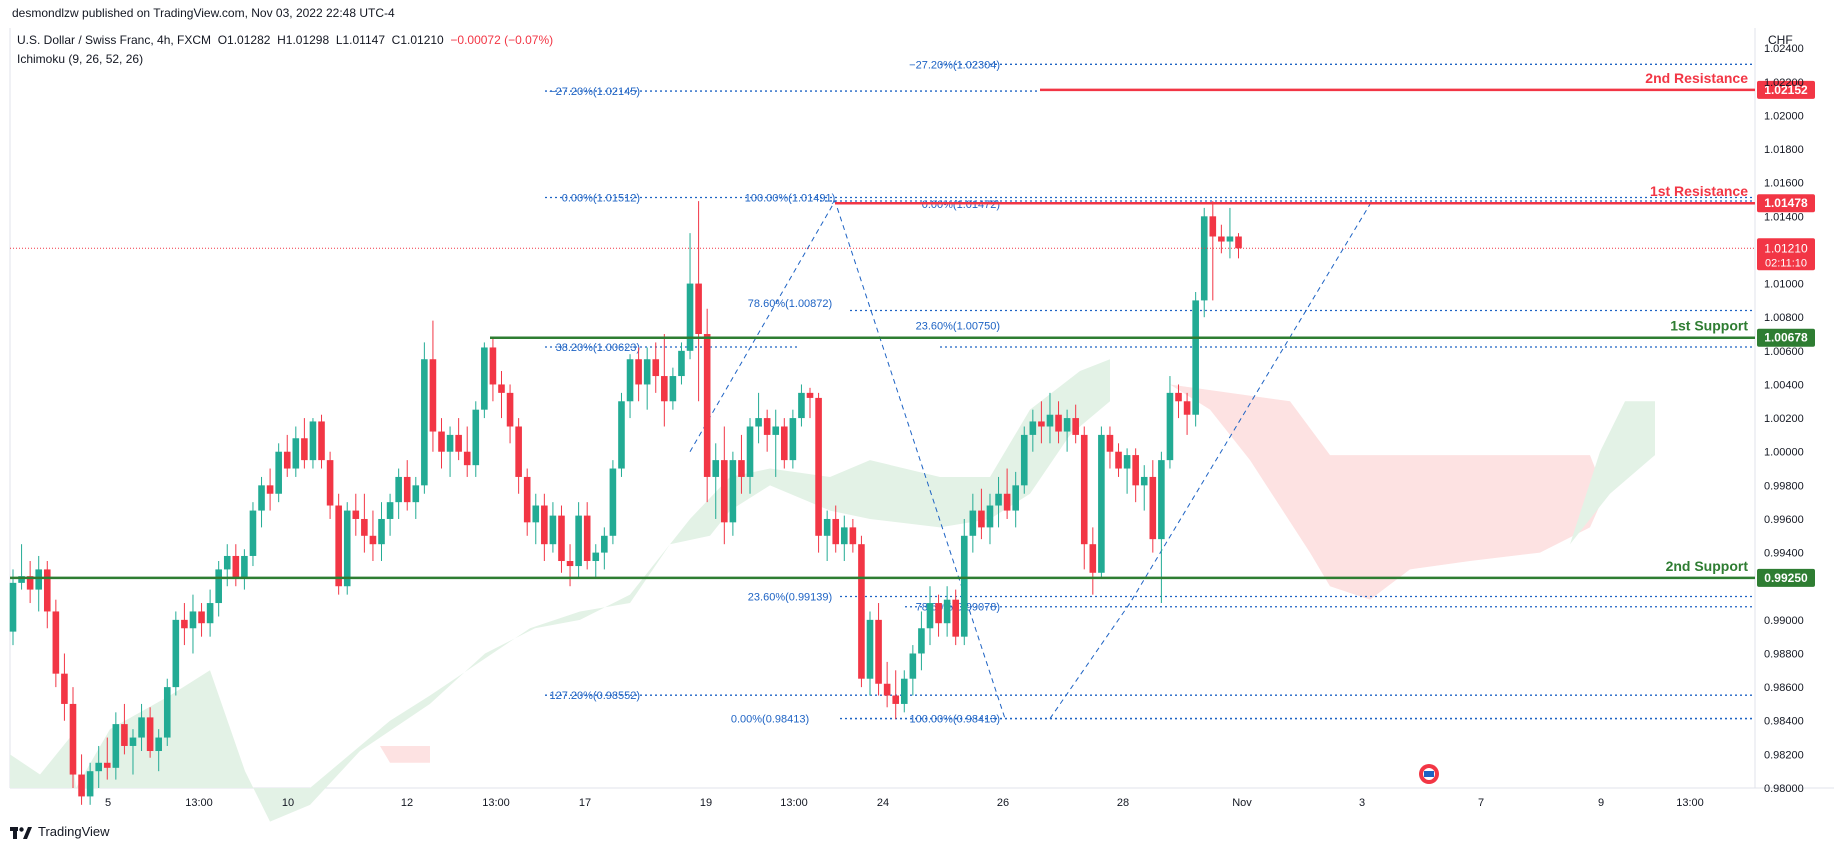 The image size is (1834, 850). Describe the element at coordinates (1784, 789) in the screenshot. I see `y-tick-label: 0.98000` at that location.